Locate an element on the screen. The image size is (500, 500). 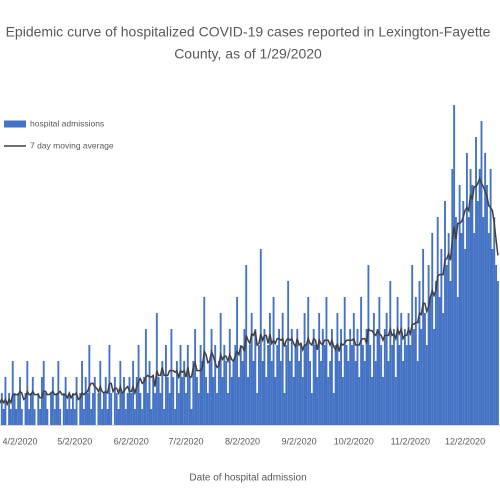
x-tick-label: 6/2/2020 is located at coordinates (131, 441).